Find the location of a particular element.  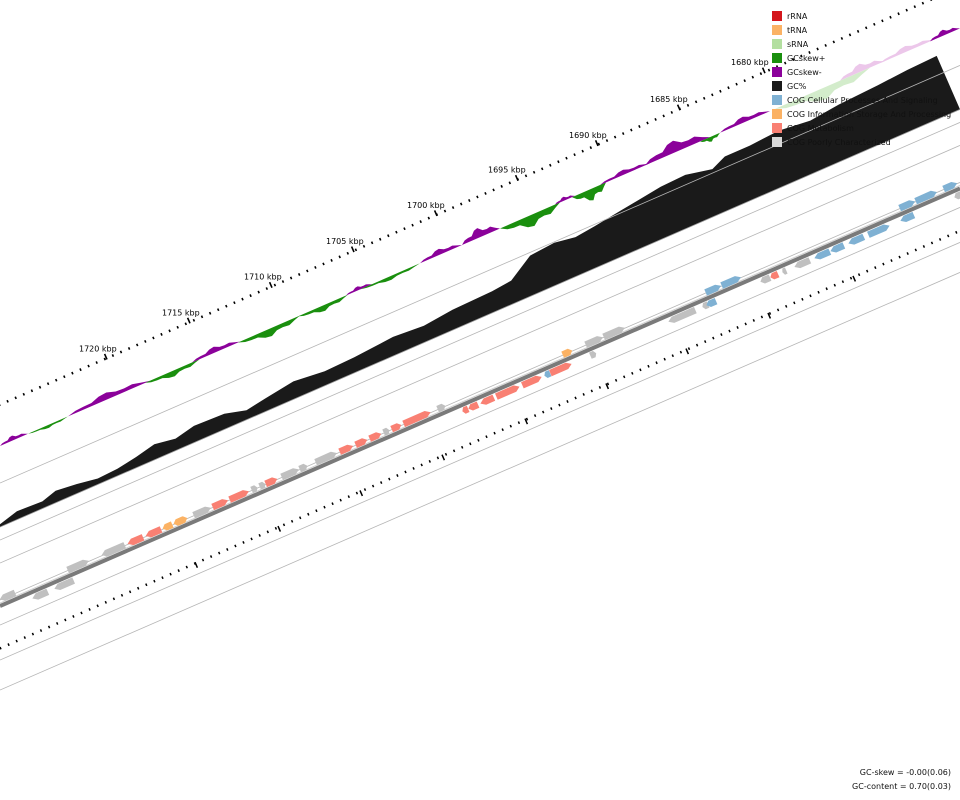

kbp-label: 1680 kbp is located at coordinates (750, 62).